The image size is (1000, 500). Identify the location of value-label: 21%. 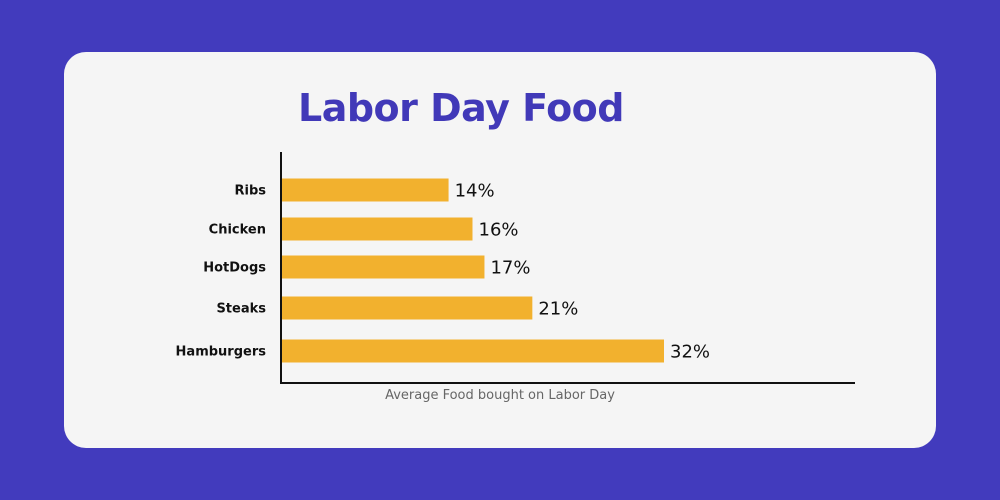
(558, 309).